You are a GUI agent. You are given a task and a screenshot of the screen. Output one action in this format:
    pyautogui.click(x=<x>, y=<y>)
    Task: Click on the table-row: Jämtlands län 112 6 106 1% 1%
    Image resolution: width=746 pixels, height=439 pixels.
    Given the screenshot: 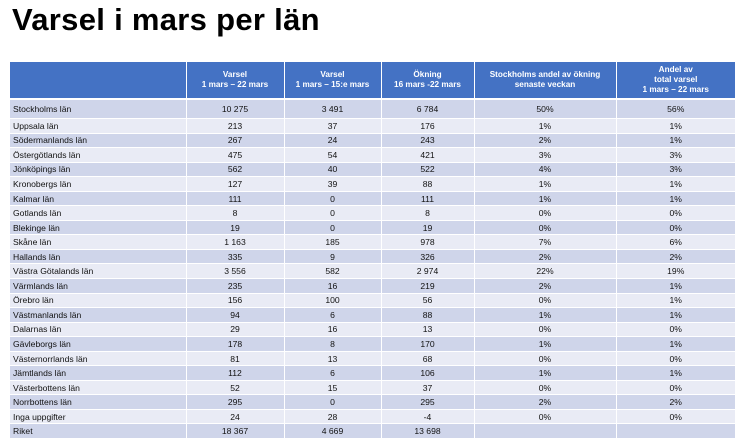 What is the action you would take?
    pyautogui.click(x=372, y=373)
    